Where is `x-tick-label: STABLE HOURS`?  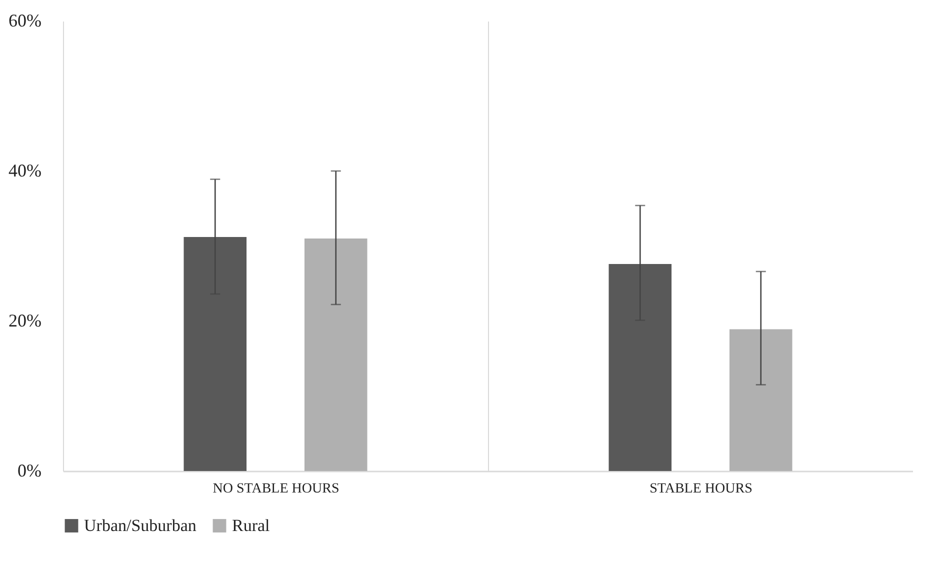 x-tick-label: STABLE HOURS is located at coordinates (701, 489).